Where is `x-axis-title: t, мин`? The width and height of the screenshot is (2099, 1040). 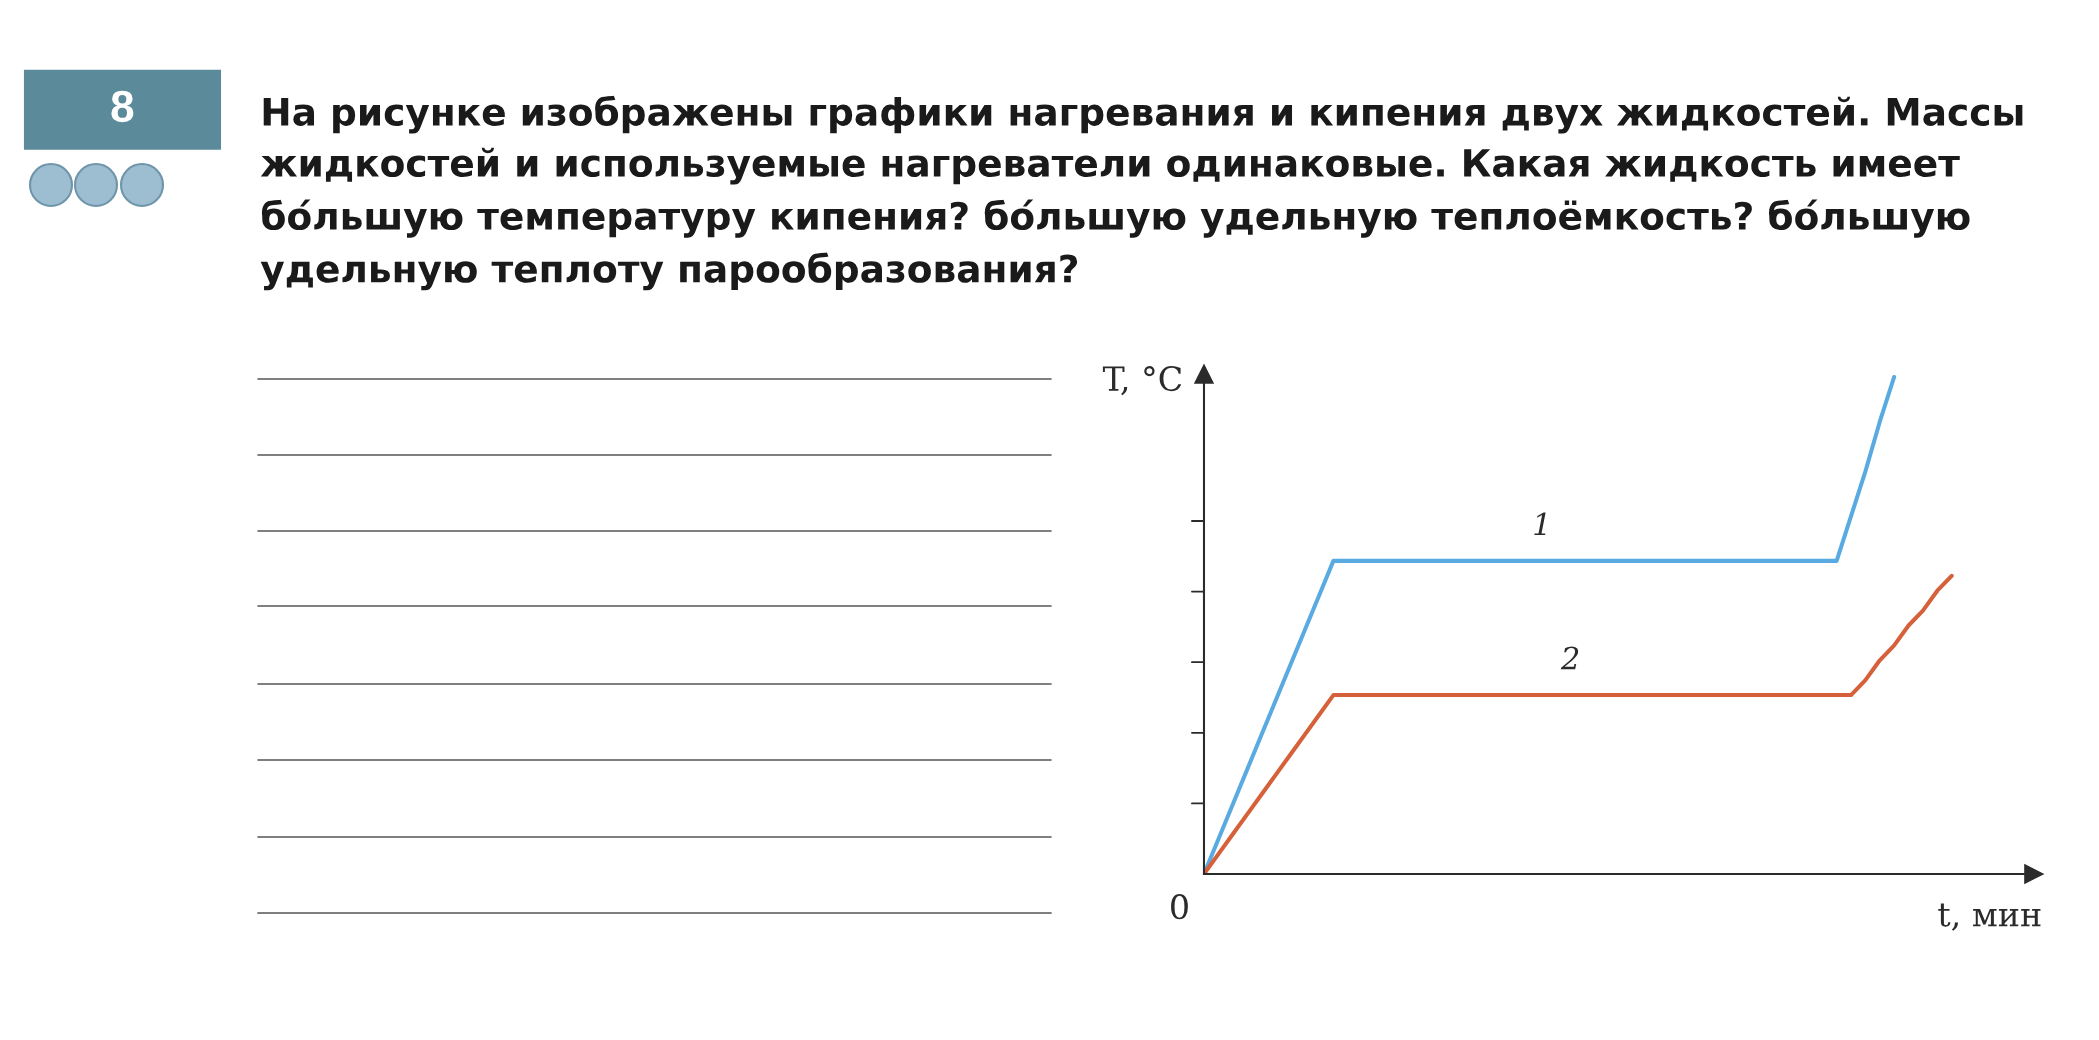 x-axis-title: t, мин is located at coordinates (1989, 917).